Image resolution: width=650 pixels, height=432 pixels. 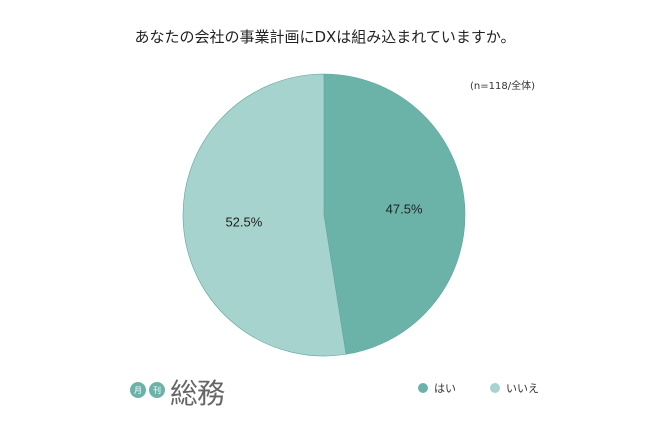 What do you see at coordinates (243, 221) in the screenshot?
I see `pie-data-label: 52.5%` at bounding box center [243, 221].